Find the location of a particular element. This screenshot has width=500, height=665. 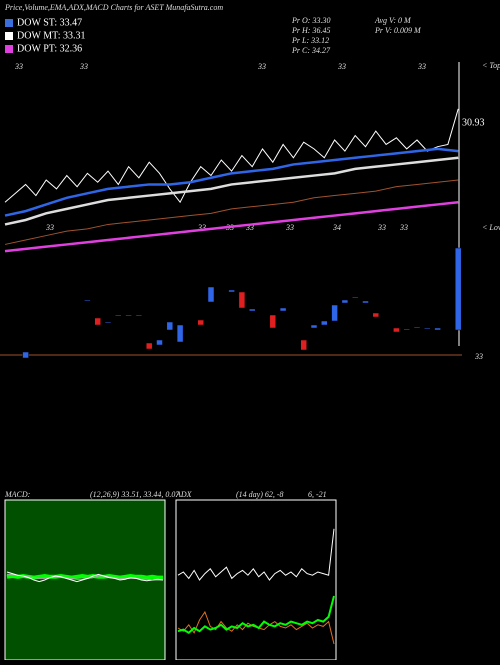

price-info: Pr O: 33.30 is located at coordinates (310, 20).